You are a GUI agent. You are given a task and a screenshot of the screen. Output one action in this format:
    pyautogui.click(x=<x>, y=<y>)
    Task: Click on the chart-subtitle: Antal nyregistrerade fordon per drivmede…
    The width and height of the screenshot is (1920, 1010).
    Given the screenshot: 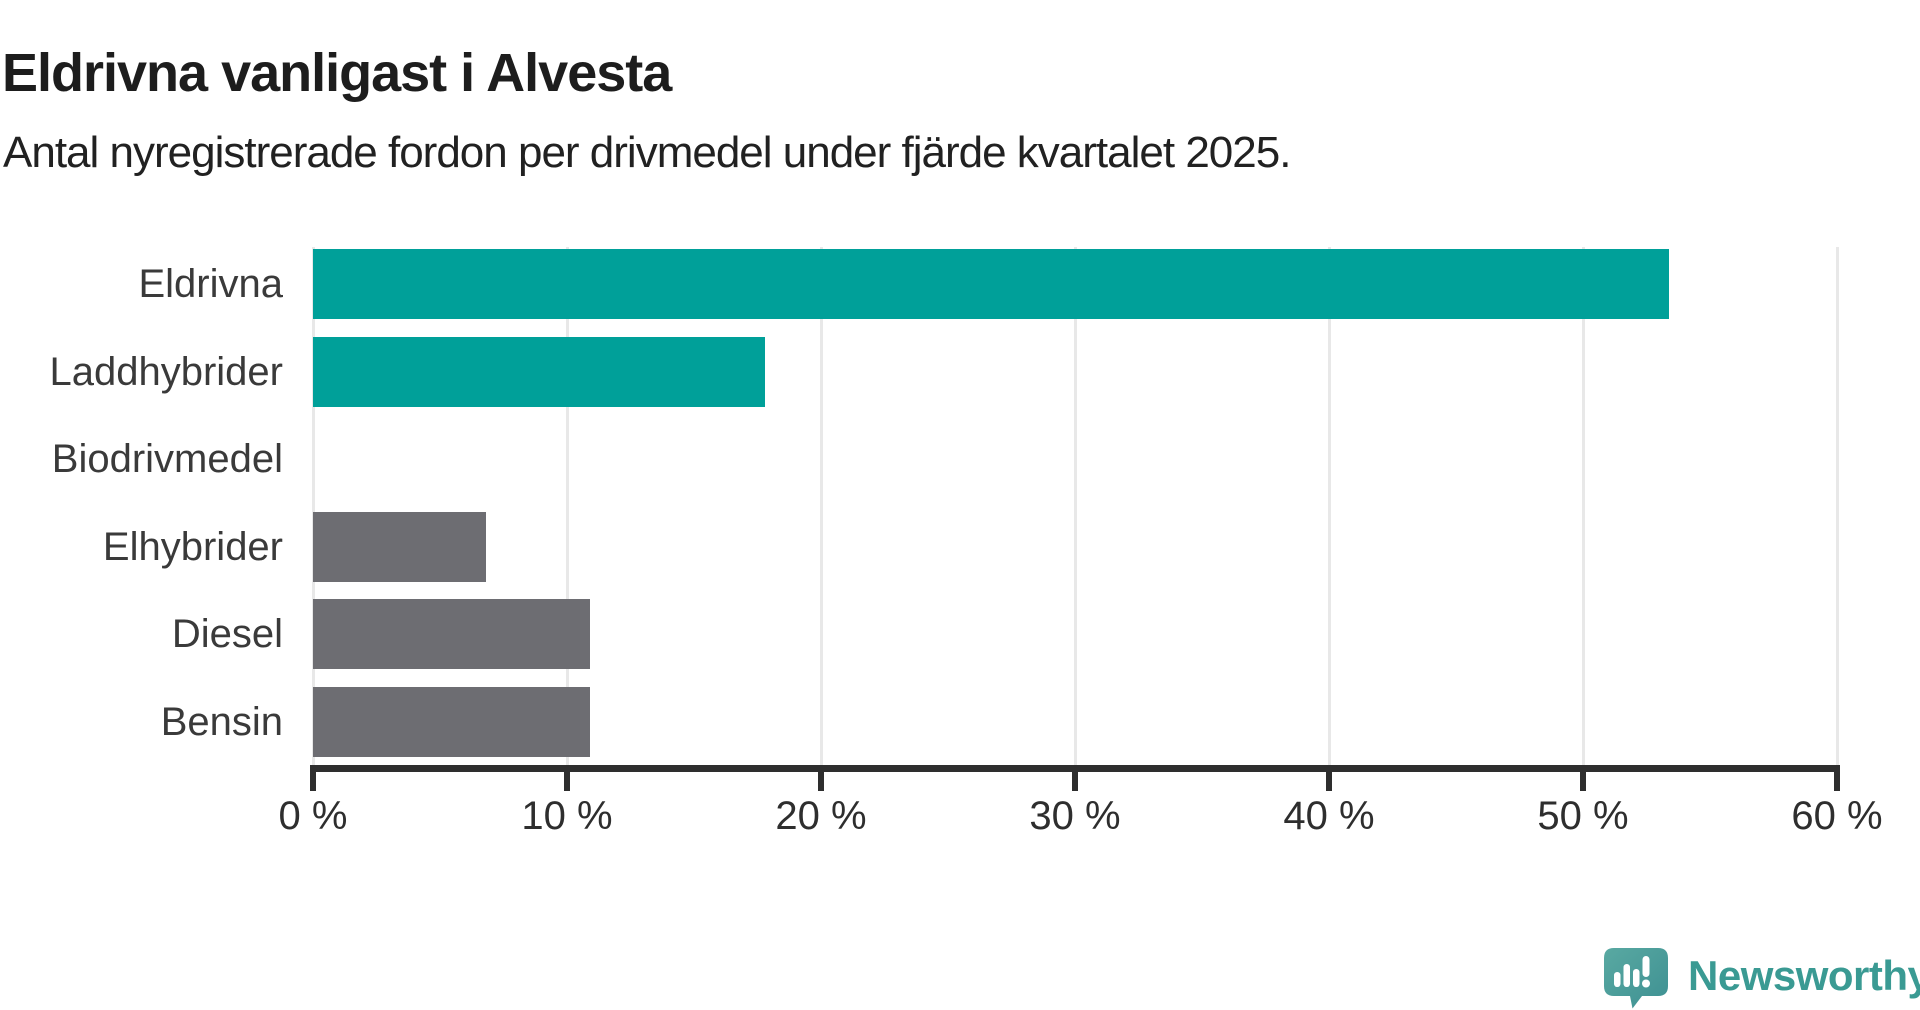 What is the action you would take?
    pyautogui.click(x=647, y=152)
    